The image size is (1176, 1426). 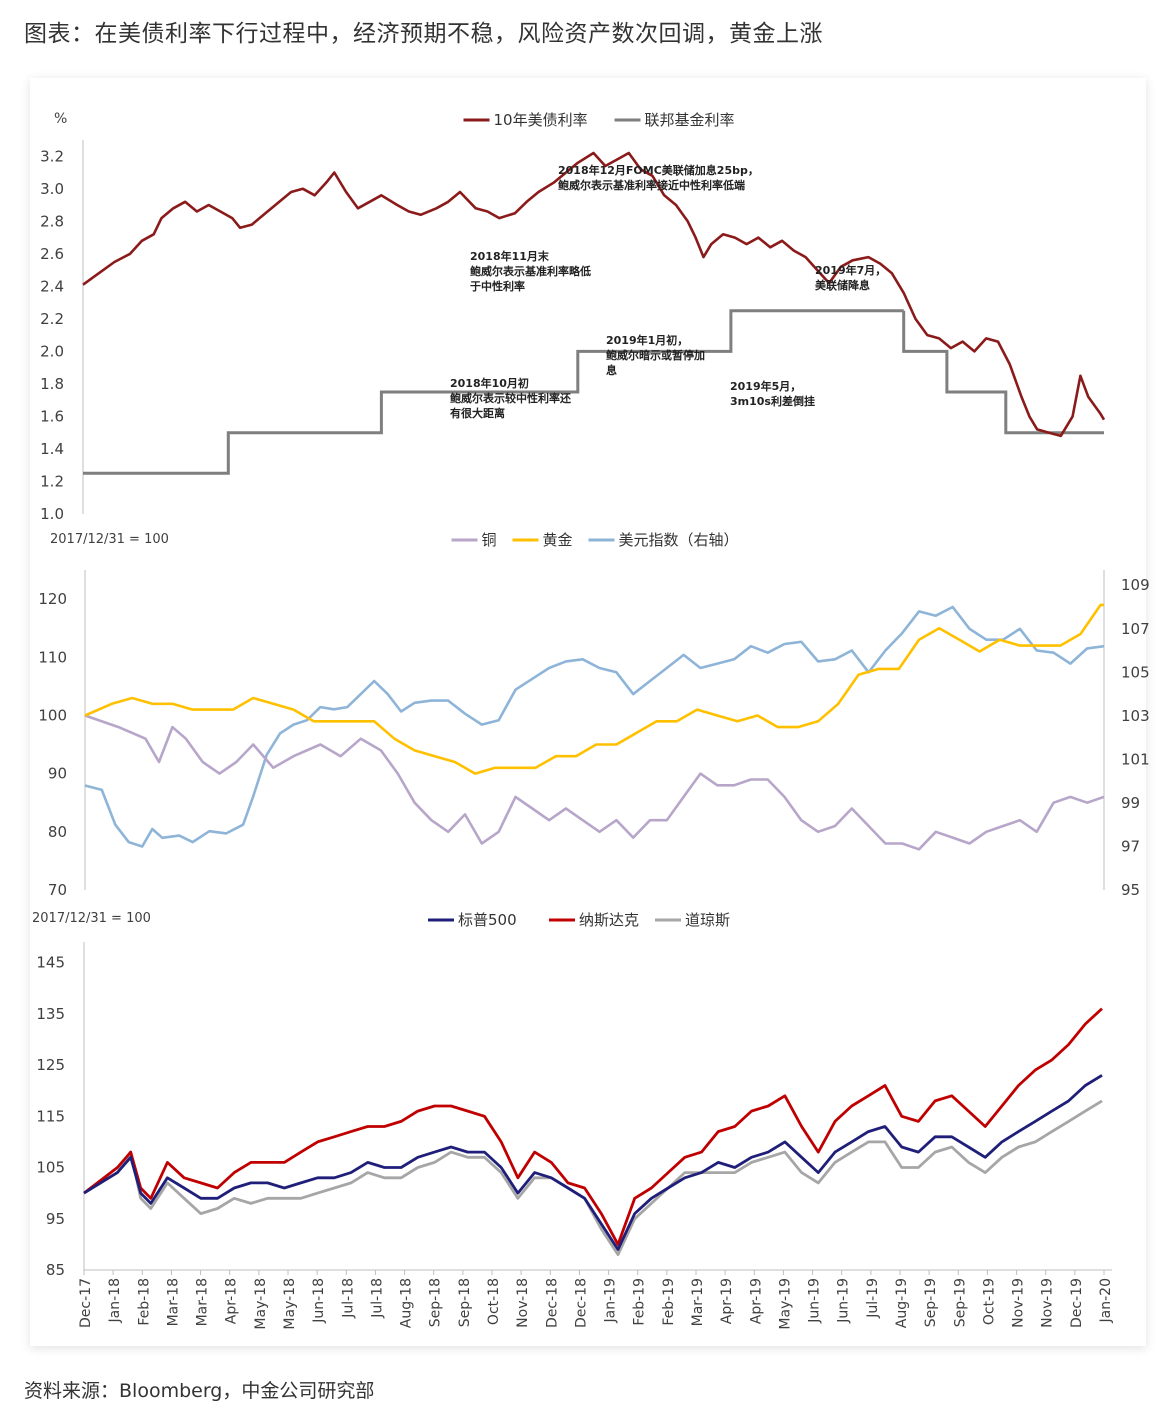 What do you see at coordinates (1077, 1303) in the screenshot?
I see `x-tick-label: Dec-19` at bounding box center [1077, 1303].